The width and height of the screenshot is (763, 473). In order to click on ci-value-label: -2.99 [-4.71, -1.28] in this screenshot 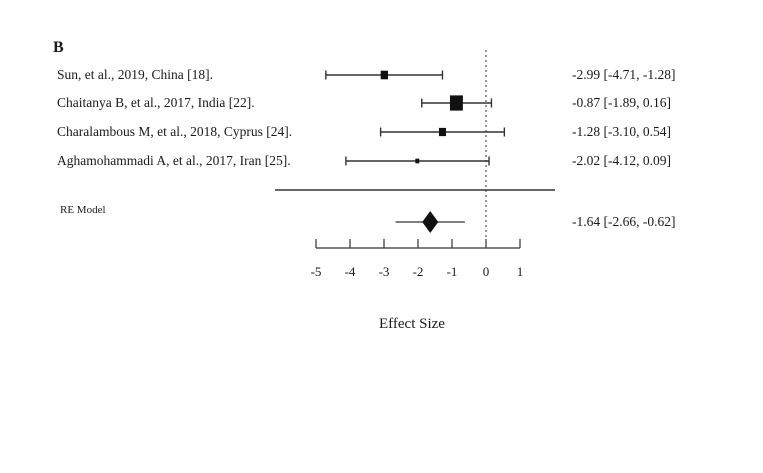, I will do `click(623, 74)`.